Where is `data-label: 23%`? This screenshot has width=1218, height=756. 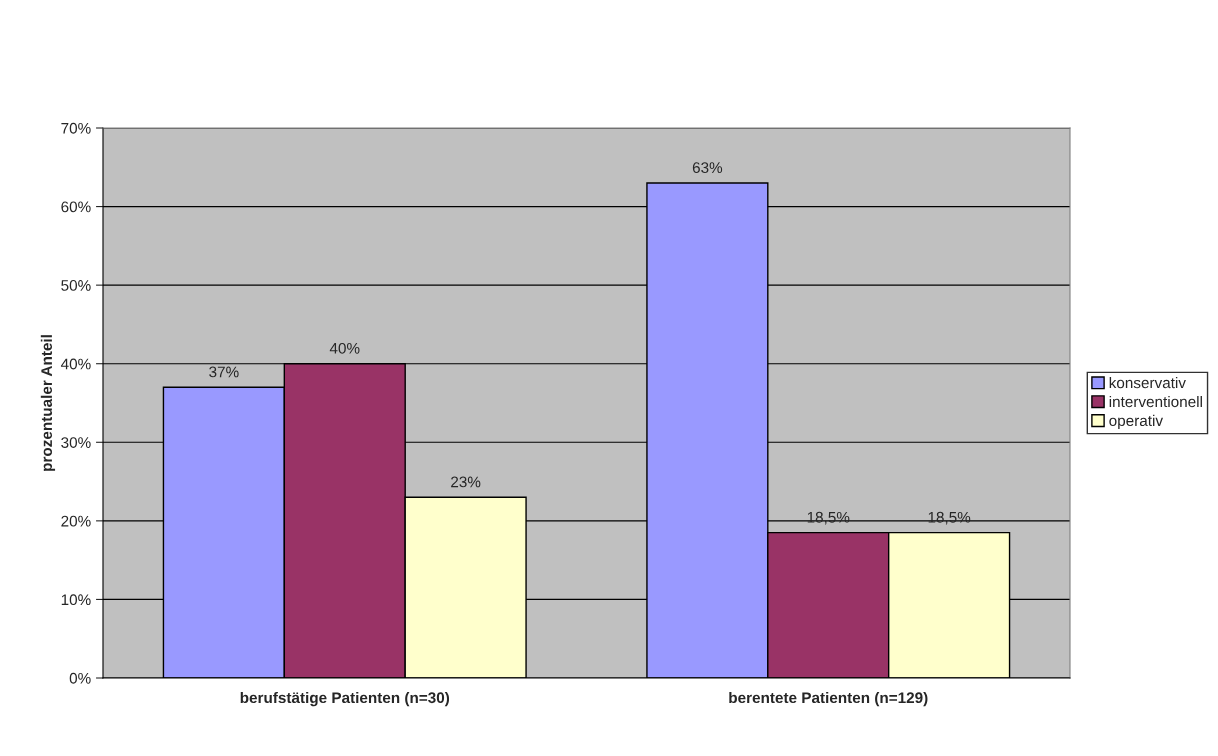 data-label: 23% is located at coordinates (466, 482).